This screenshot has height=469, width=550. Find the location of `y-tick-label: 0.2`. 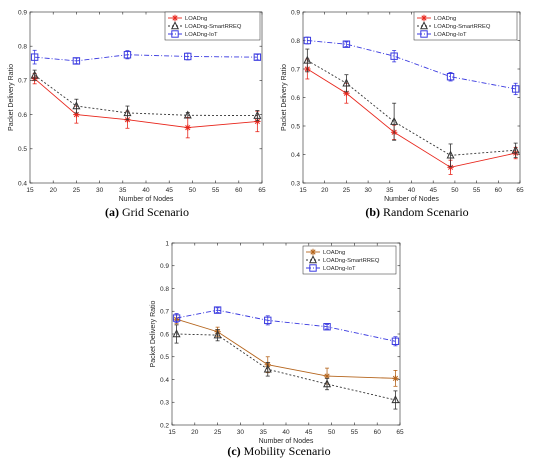

y-tick-label: 0.2 is located at coordinates (164, 425).